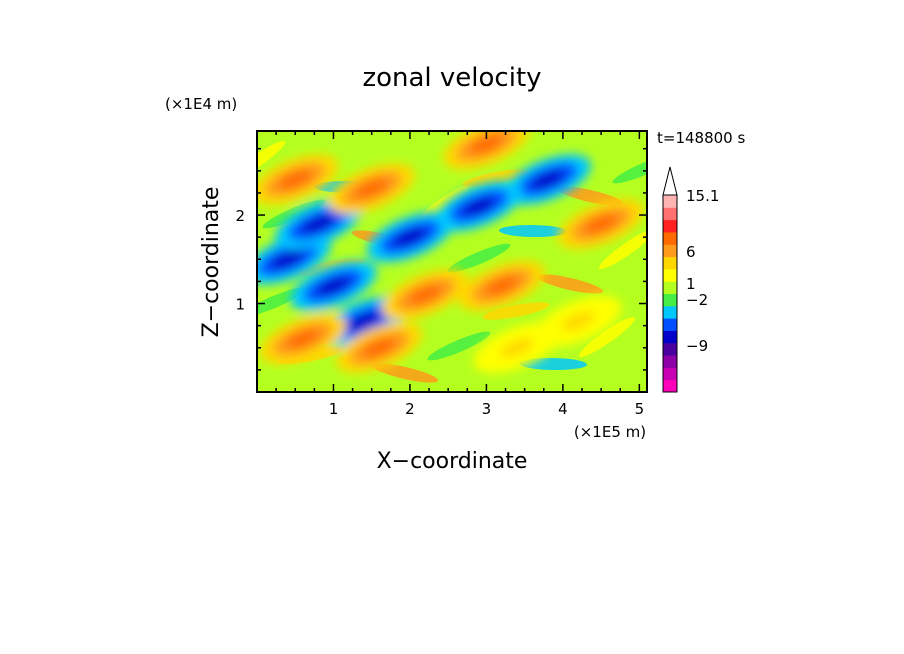 This screenshot has height=654, width=904. Describe the element at coordinates (410, 409) in the screenshot. I see `x-tick-label: 2` at that location.